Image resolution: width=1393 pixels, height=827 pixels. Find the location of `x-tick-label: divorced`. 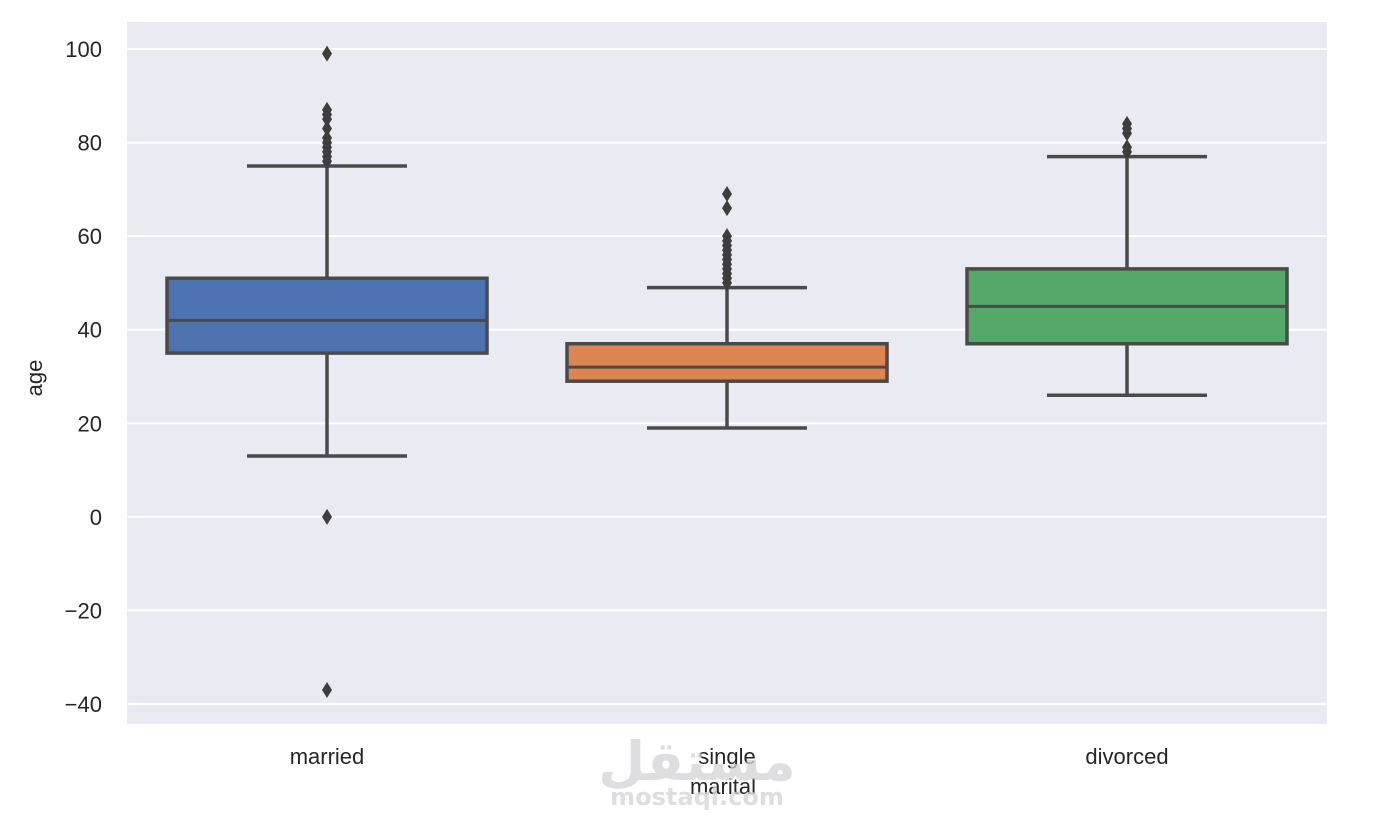

x-tick-label: divorced is located at coordinates (1126, 756).